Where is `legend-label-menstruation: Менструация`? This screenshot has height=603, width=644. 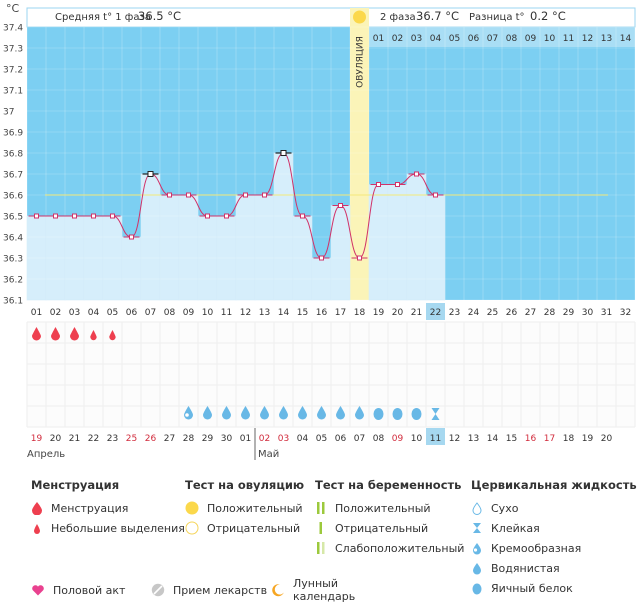
legend-label-menstruation: Менструация is located at coordinates (90, 508).